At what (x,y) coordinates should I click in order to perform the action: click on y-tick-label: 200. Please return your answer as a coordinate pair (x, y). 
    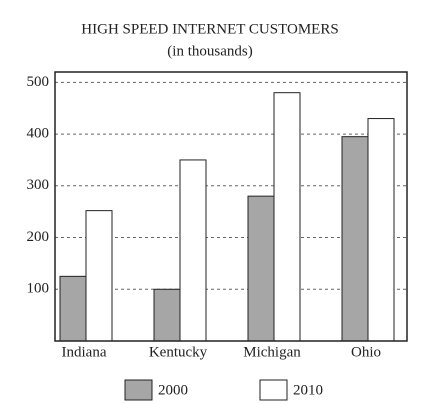
    Looking at the image, I should click on (38, 237).